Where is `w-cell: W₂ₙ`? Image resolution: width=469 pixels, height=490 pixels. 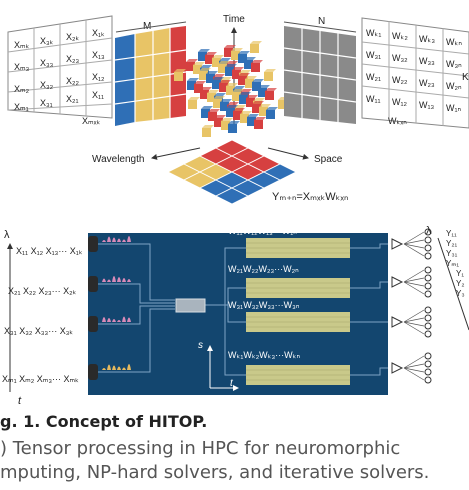 w-cell: W₂ₙ is located at coordinates (454, 86).